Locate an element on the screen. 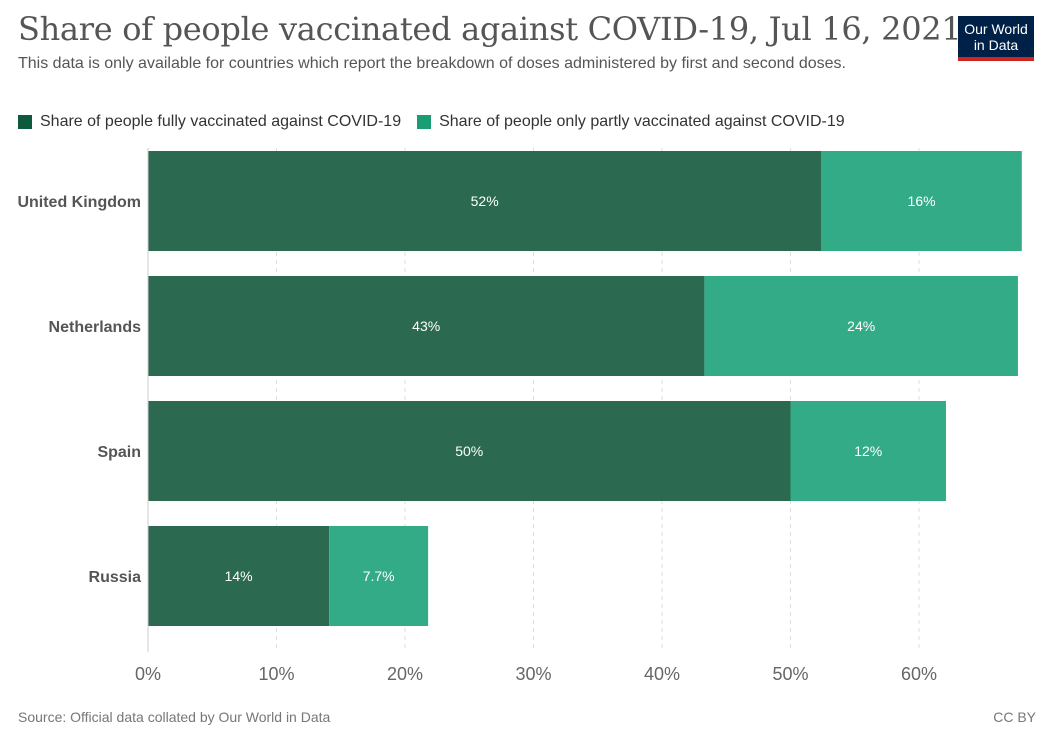 The image size is (1054, 744). category-label: United Kingdom is located at coordinates (79, 202).